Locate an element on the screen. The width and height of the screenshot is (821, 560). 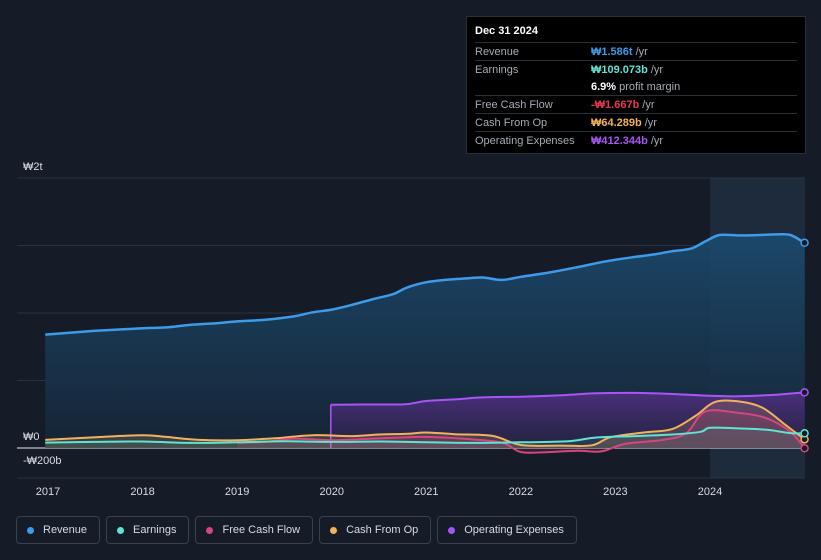
earnings-line is located at coordinates (425, 435).